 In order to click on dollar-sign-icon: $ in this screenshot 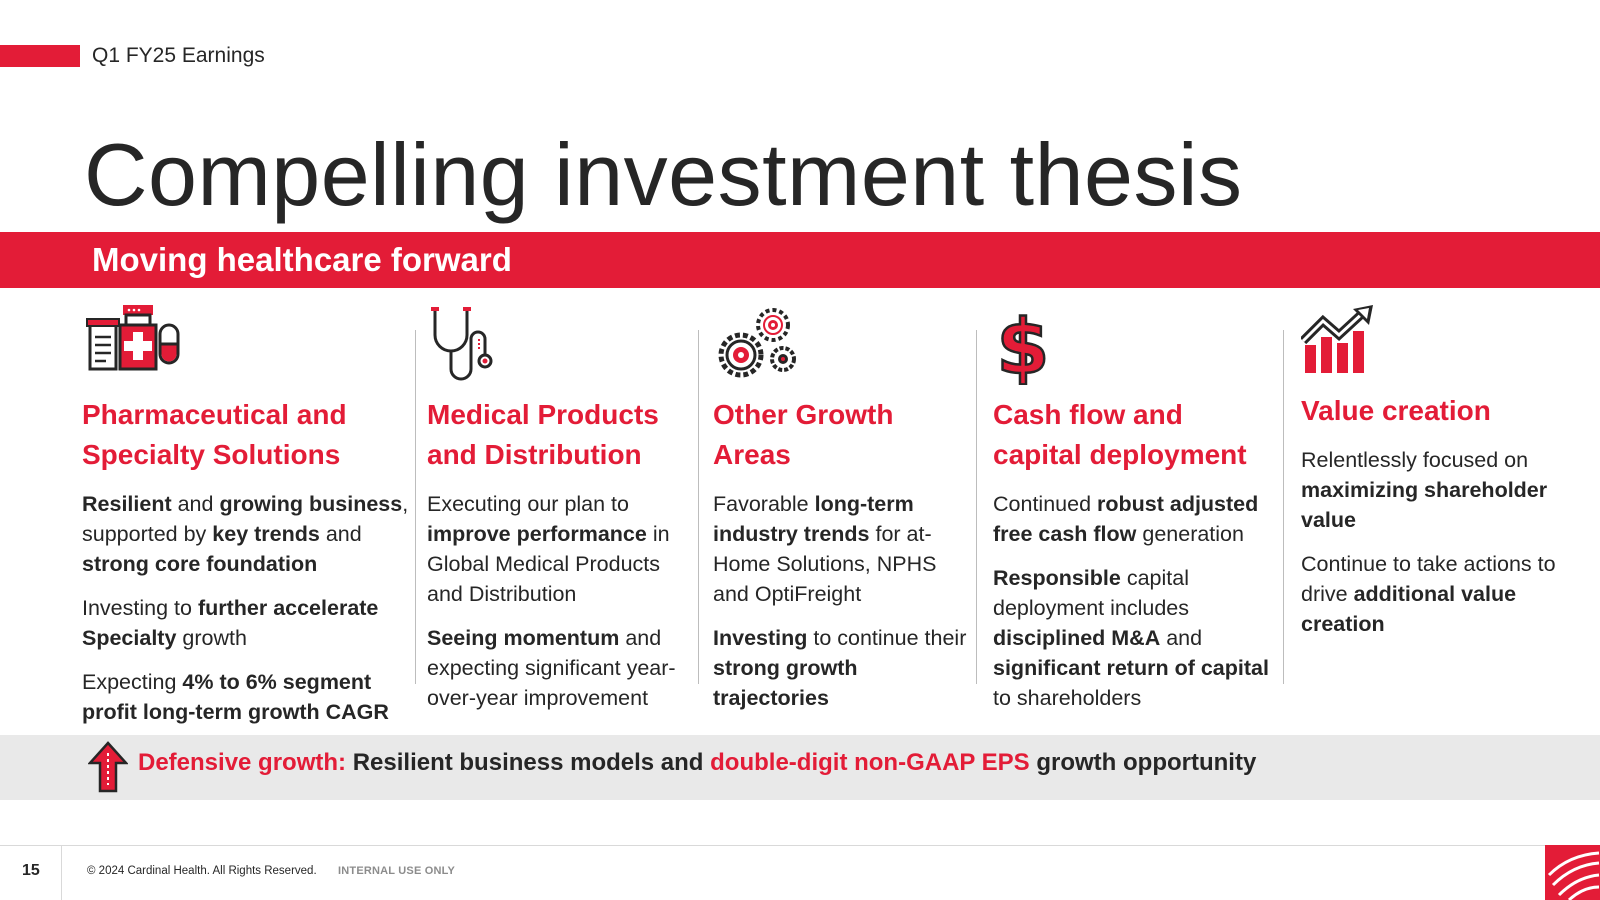, I will do `click(1134, 345)`.